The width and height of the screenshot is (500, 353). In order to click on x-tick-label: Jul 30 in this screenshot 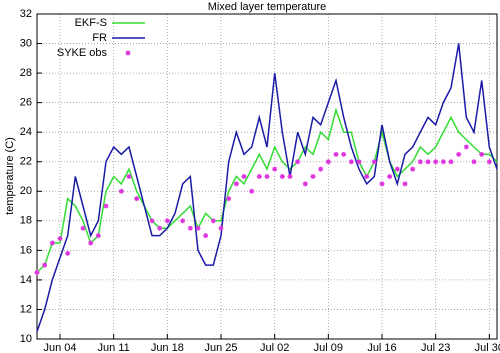, I will do `click(487, 347)`.